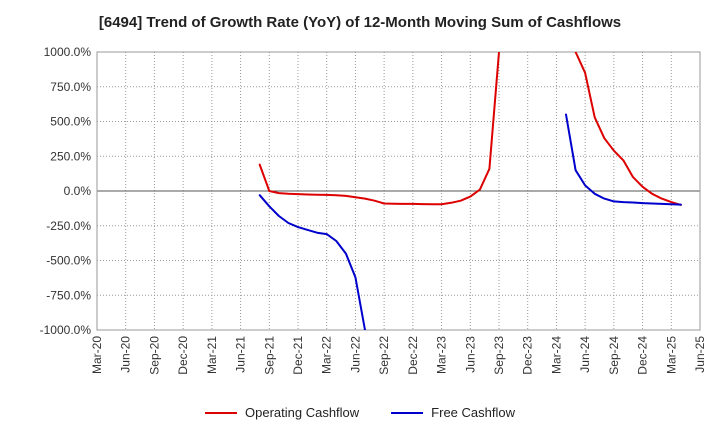  Describe the element at coordinates (68, 261) in the screenshot. I see `y-tick-label: -500.0%` at that location.